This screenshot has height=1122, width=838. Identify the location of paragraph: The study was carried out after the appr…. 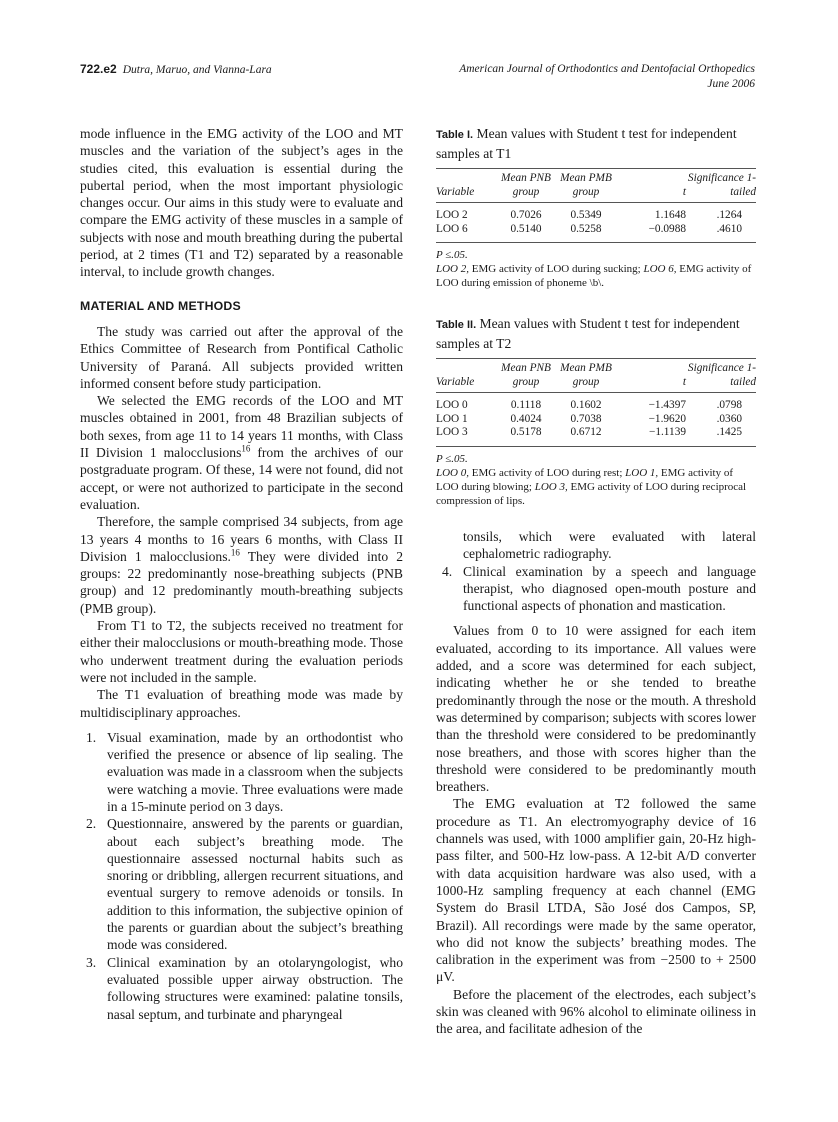
(241, 357).